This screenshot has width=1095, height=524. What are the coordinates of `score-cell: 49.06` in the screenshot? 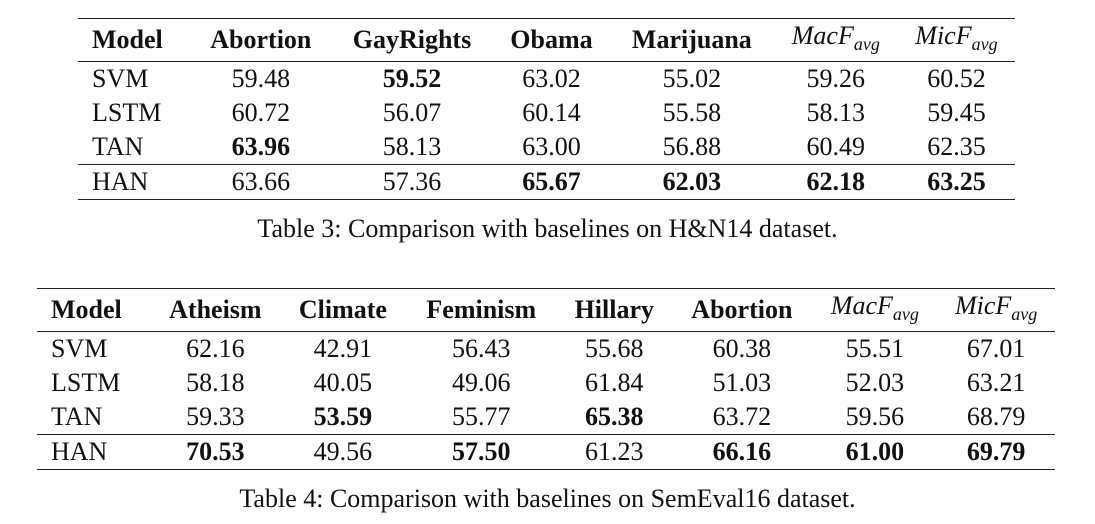 It's located at (481, 382).